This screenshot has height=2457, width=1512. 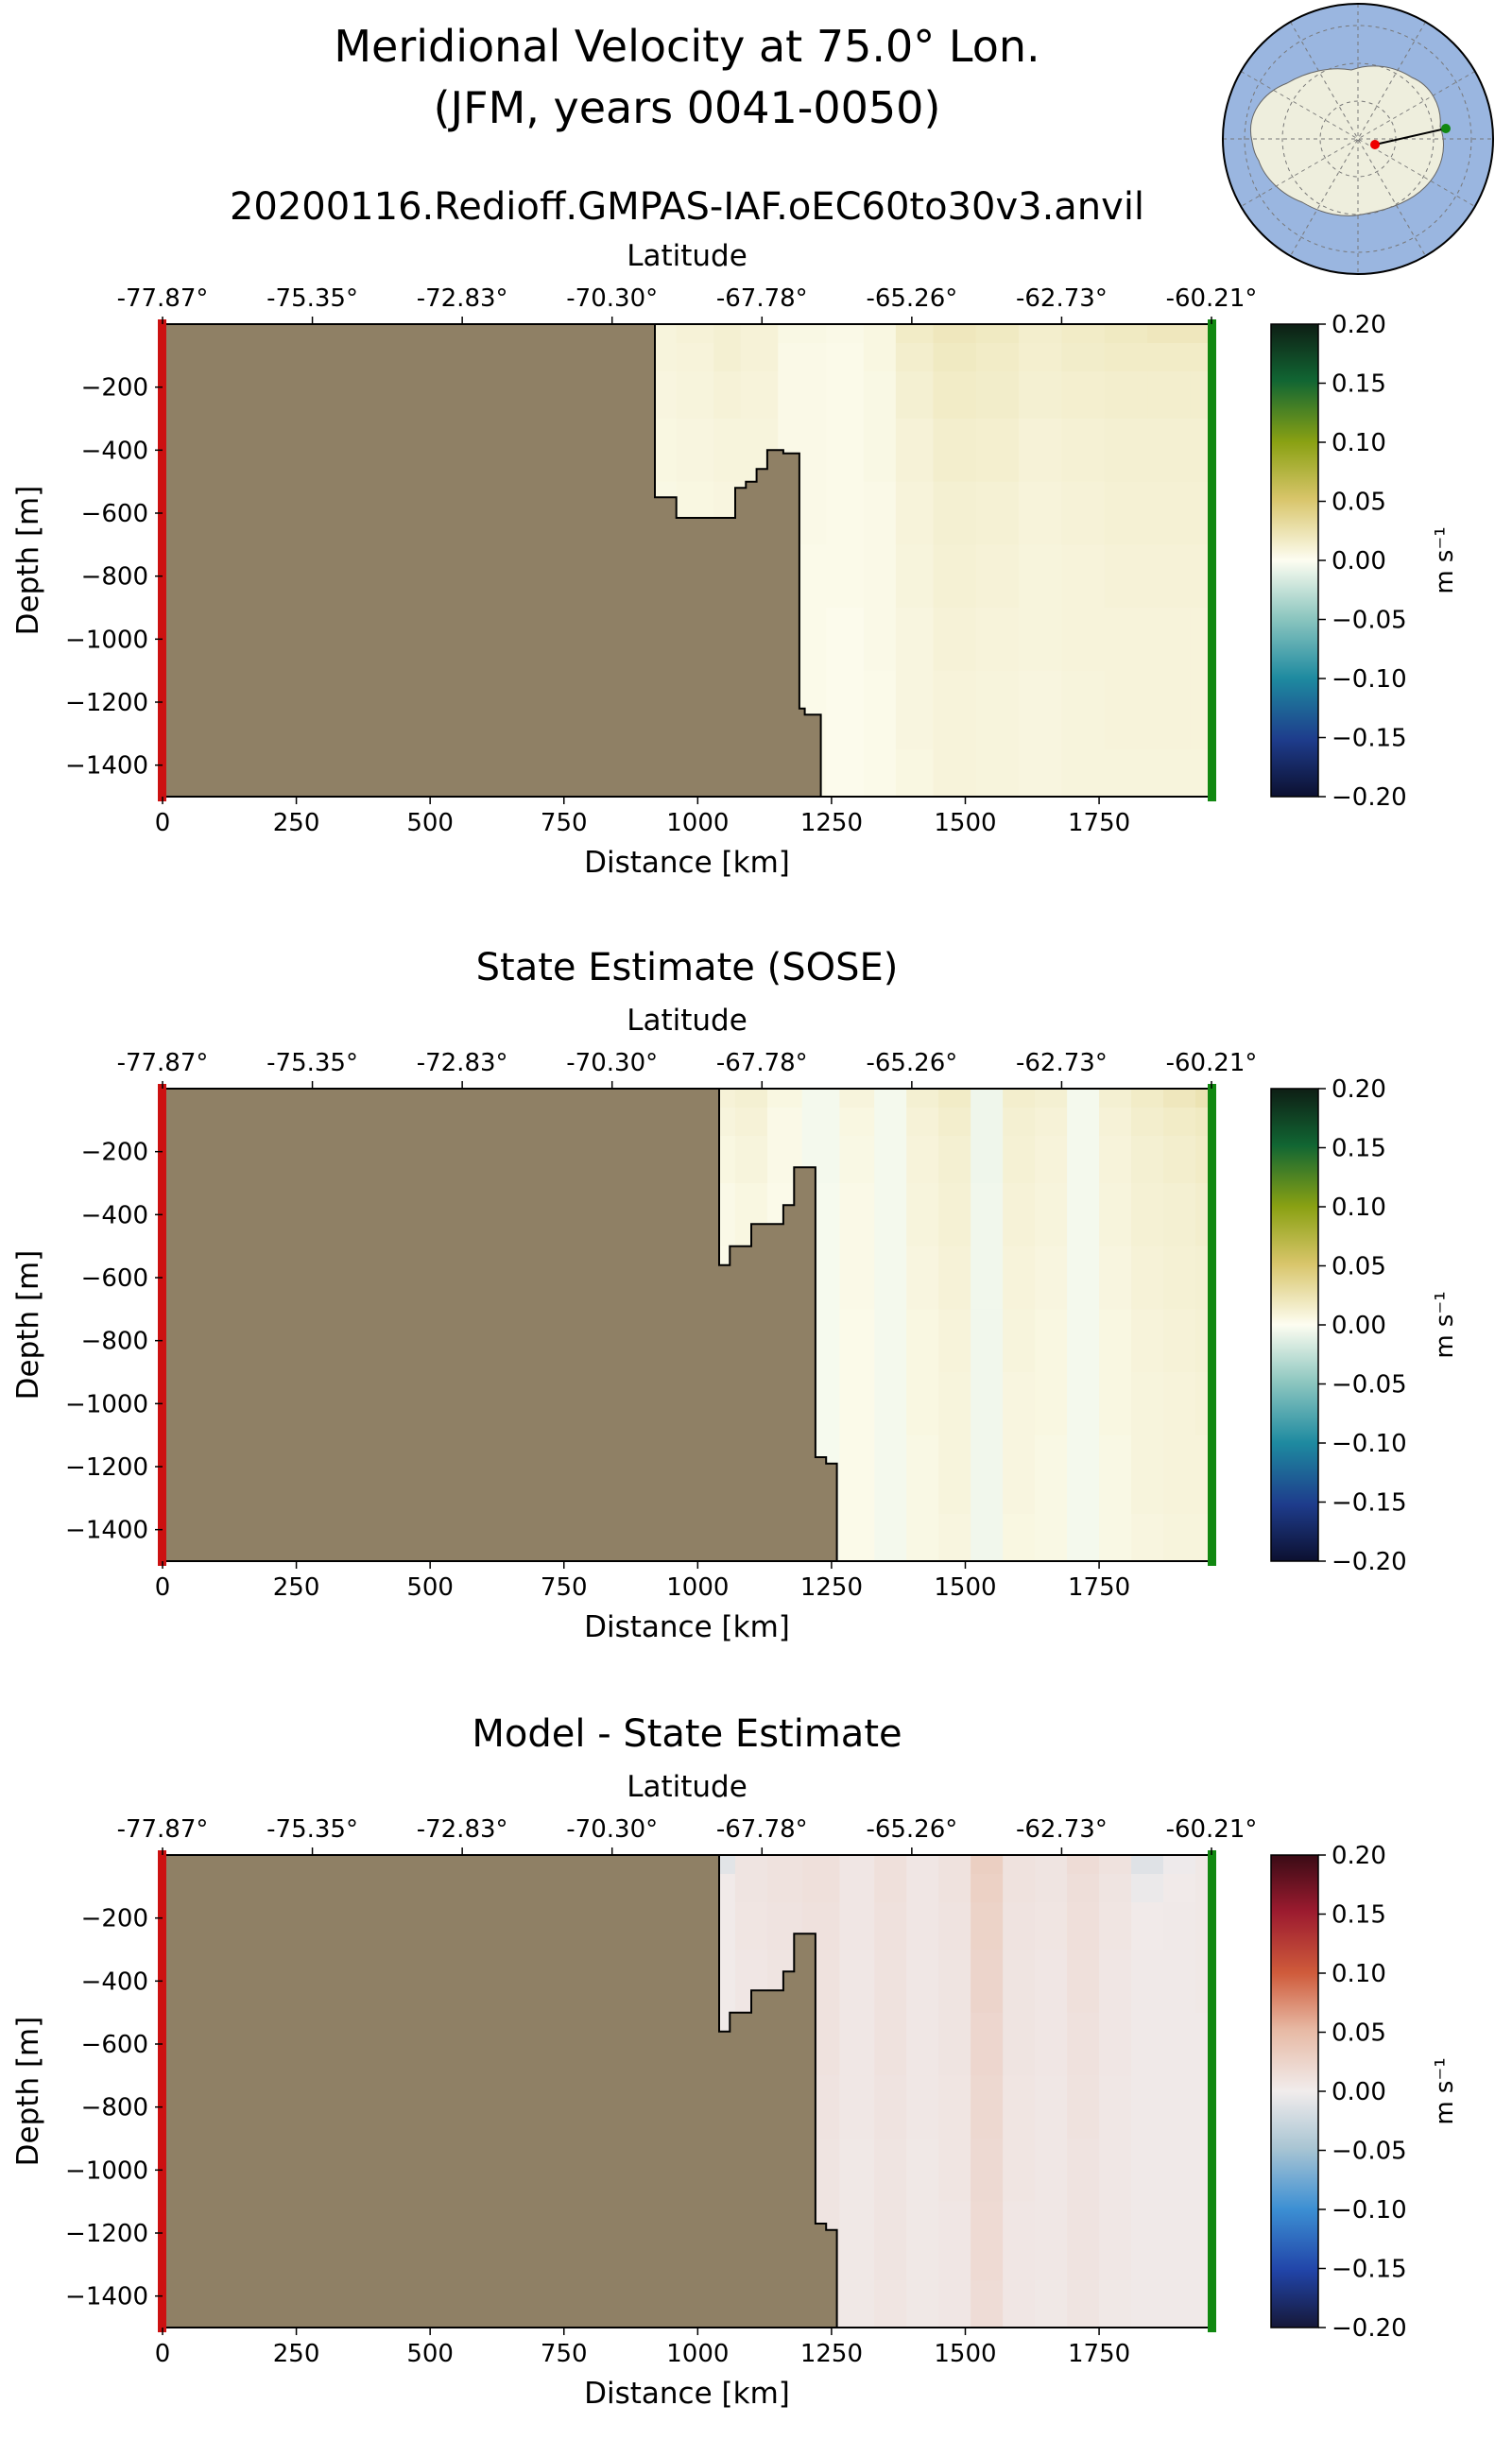 I want to click on latitude-tick-label: -75.35°, so click(x=312, y=1063).